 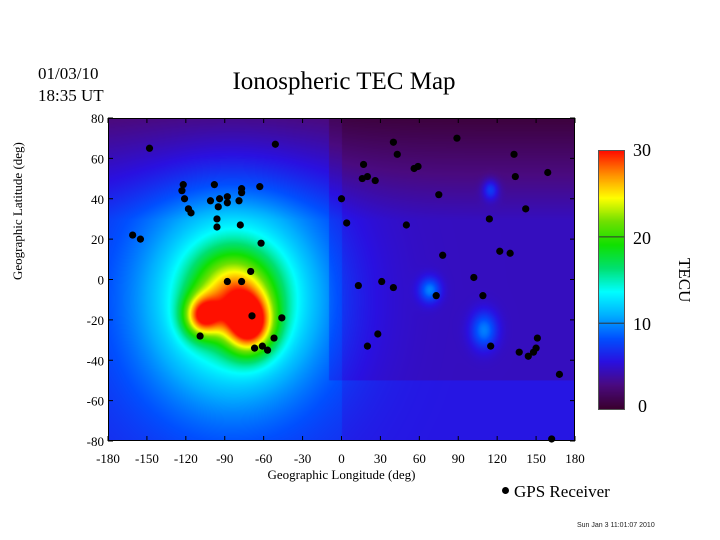 What do you see at coordinates (95, 401) in the screenshot?
I see `y-tick-label: -60` at bounding box center [95, 401].